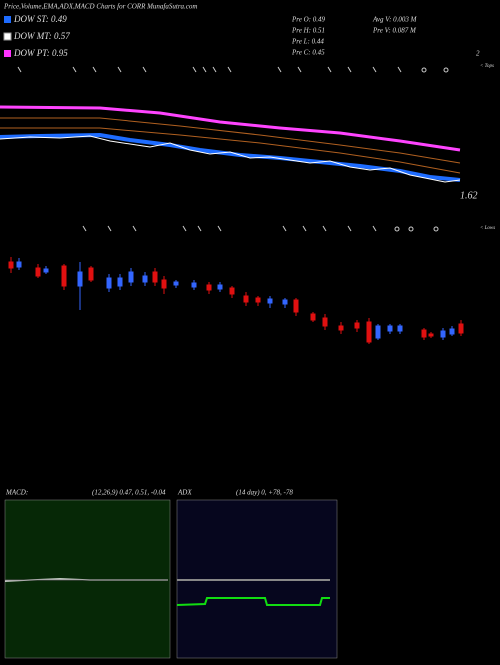 Image resolution: width=500 pixels, height=665 pixels. Describe the element at coordinates (233, 69) in the screenshot. I see `top-markers` at that location.